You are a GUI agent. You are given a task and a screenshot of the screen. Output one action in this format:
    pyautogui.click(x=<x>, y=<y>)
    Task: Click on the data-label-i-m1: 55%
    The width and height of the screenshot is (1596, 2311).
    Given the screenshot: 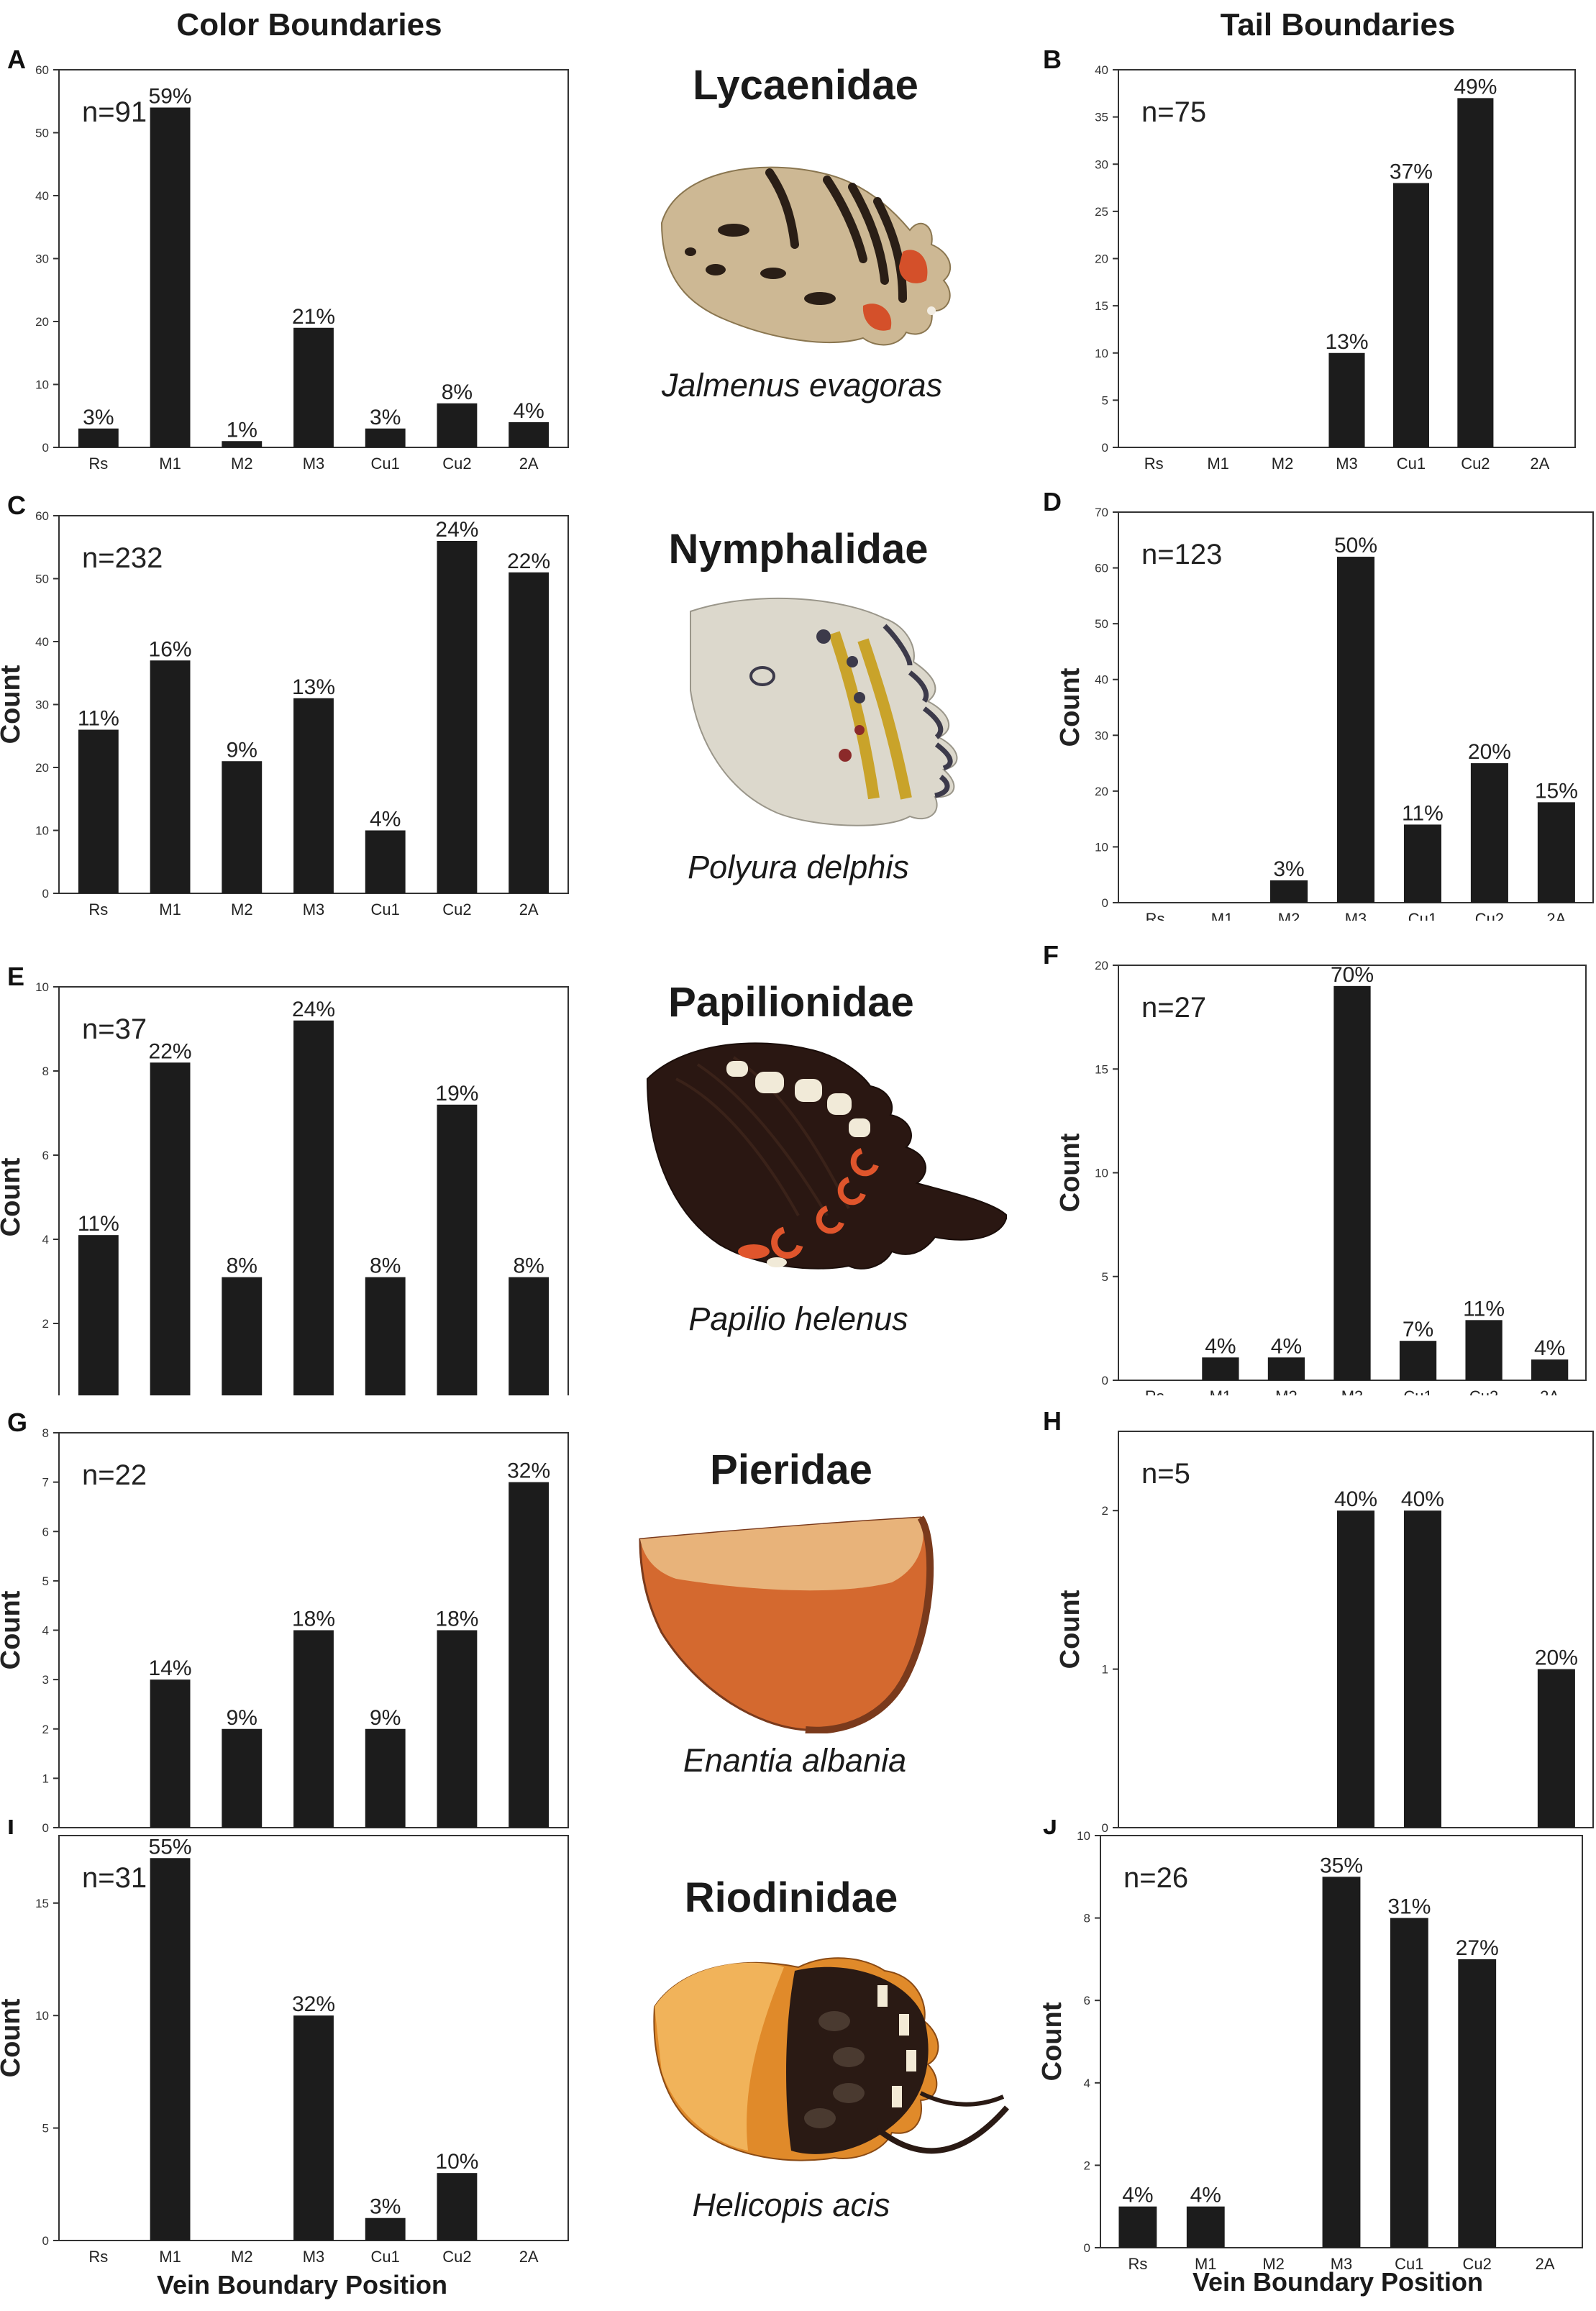 What is the action you would take?
    pyautogui.click(x=170, y=1847)
    